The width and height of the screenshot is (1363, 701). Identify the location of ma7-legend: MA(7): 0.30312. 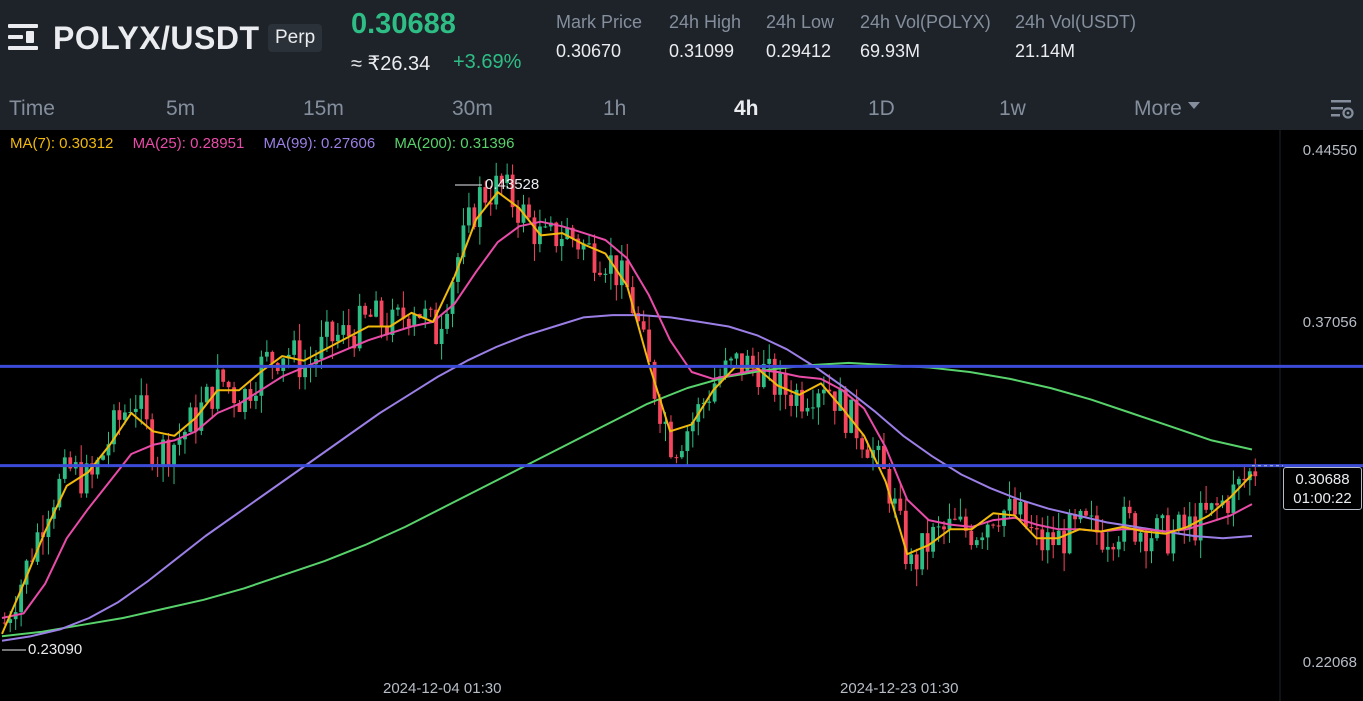
(62, 143).